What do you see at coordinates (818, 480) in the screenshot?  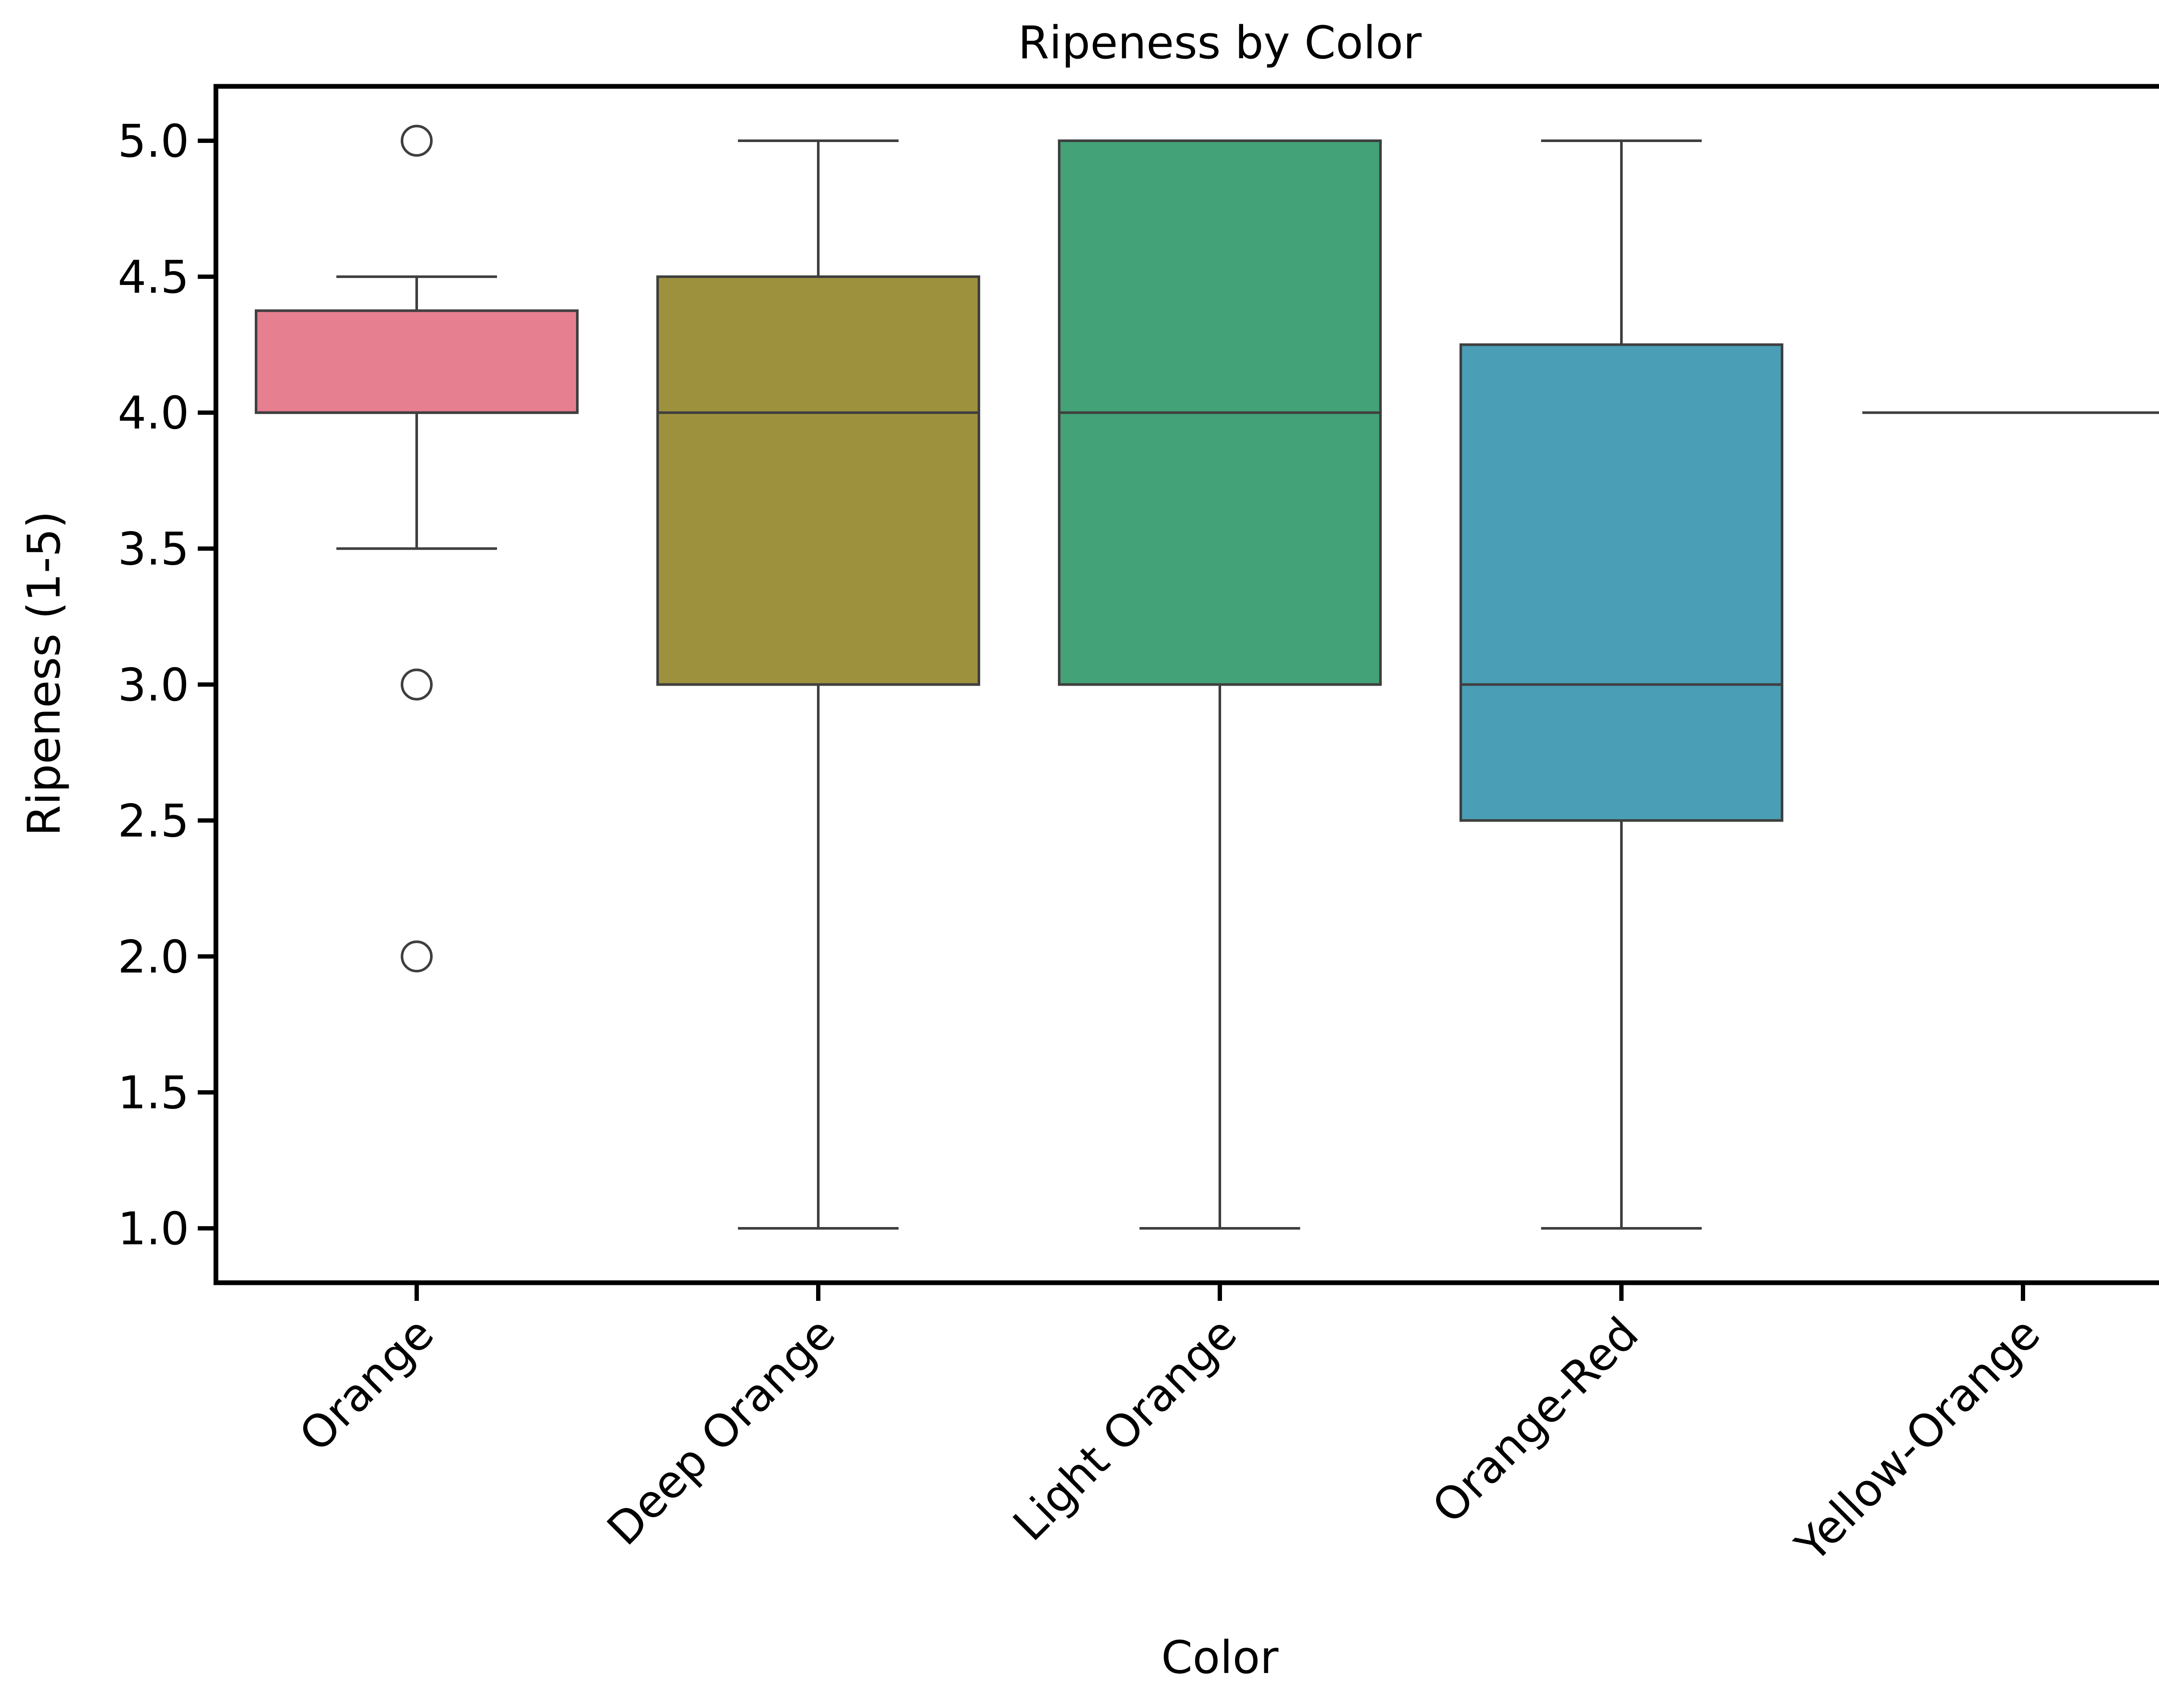 I see `box-deep-orange` at bounding box center [818, 480].